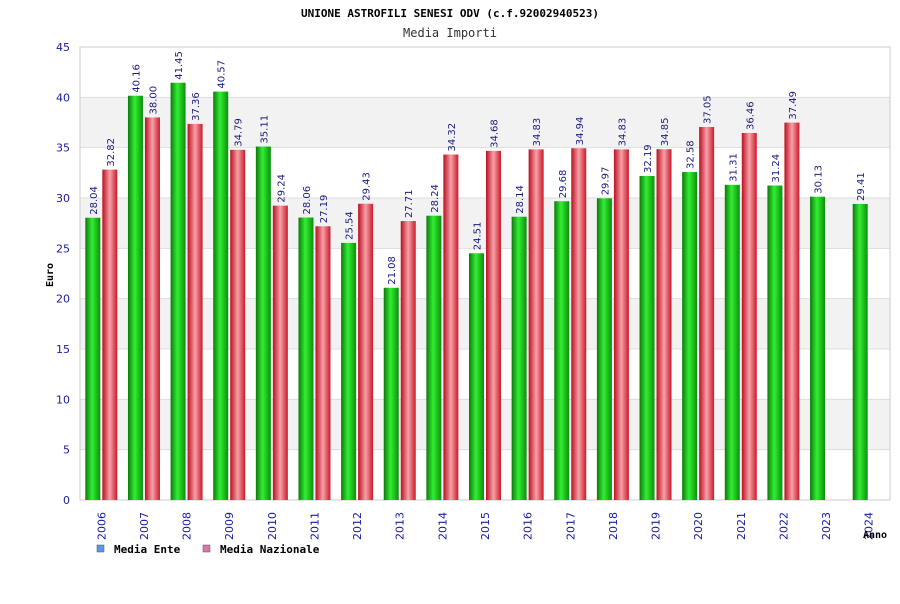  What do you see at coordinates (495, 133) in the screenshot?
I see `data-label: 34.68` at bounding box center [495, 133].